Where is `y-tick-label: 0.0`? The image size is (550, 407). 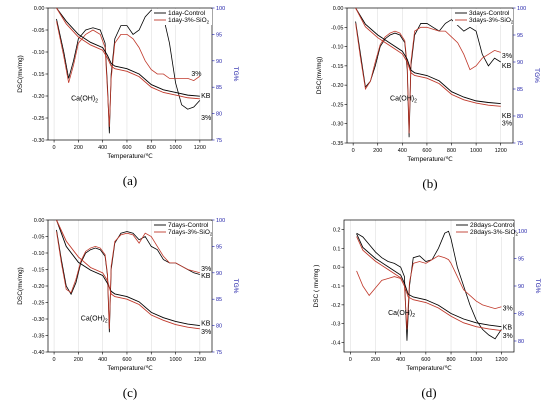
y-tick-label: 0.0 is located at coordinates (337, 268).